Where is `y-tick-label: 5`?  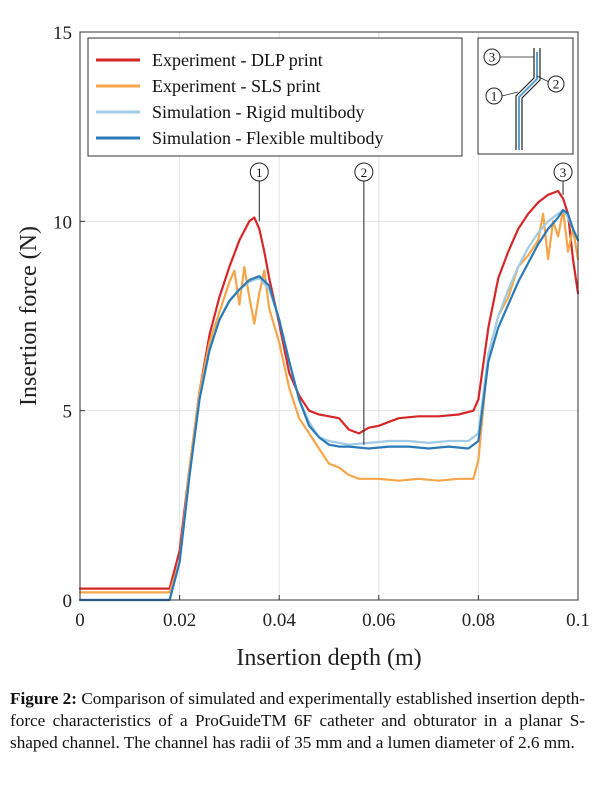 y-tick-label: 5 is located at coordinates (68, 412).